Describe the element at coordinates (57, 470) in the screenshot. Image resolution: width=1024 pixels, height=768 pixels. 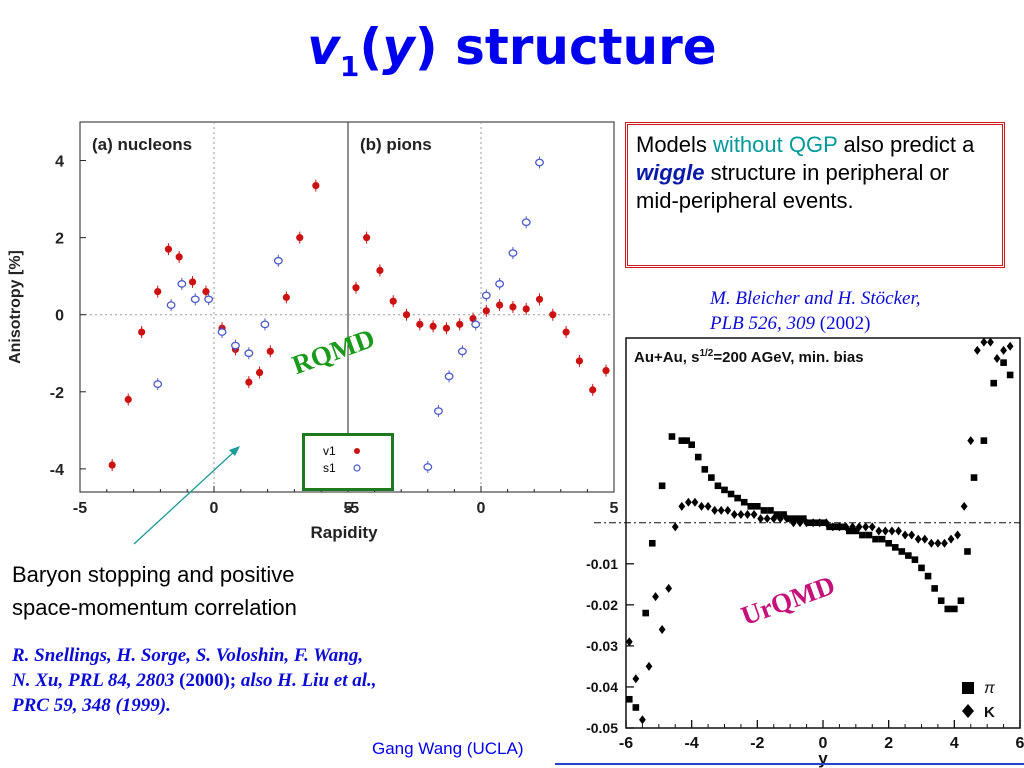
I see `y-tick-label: -4` at that location.